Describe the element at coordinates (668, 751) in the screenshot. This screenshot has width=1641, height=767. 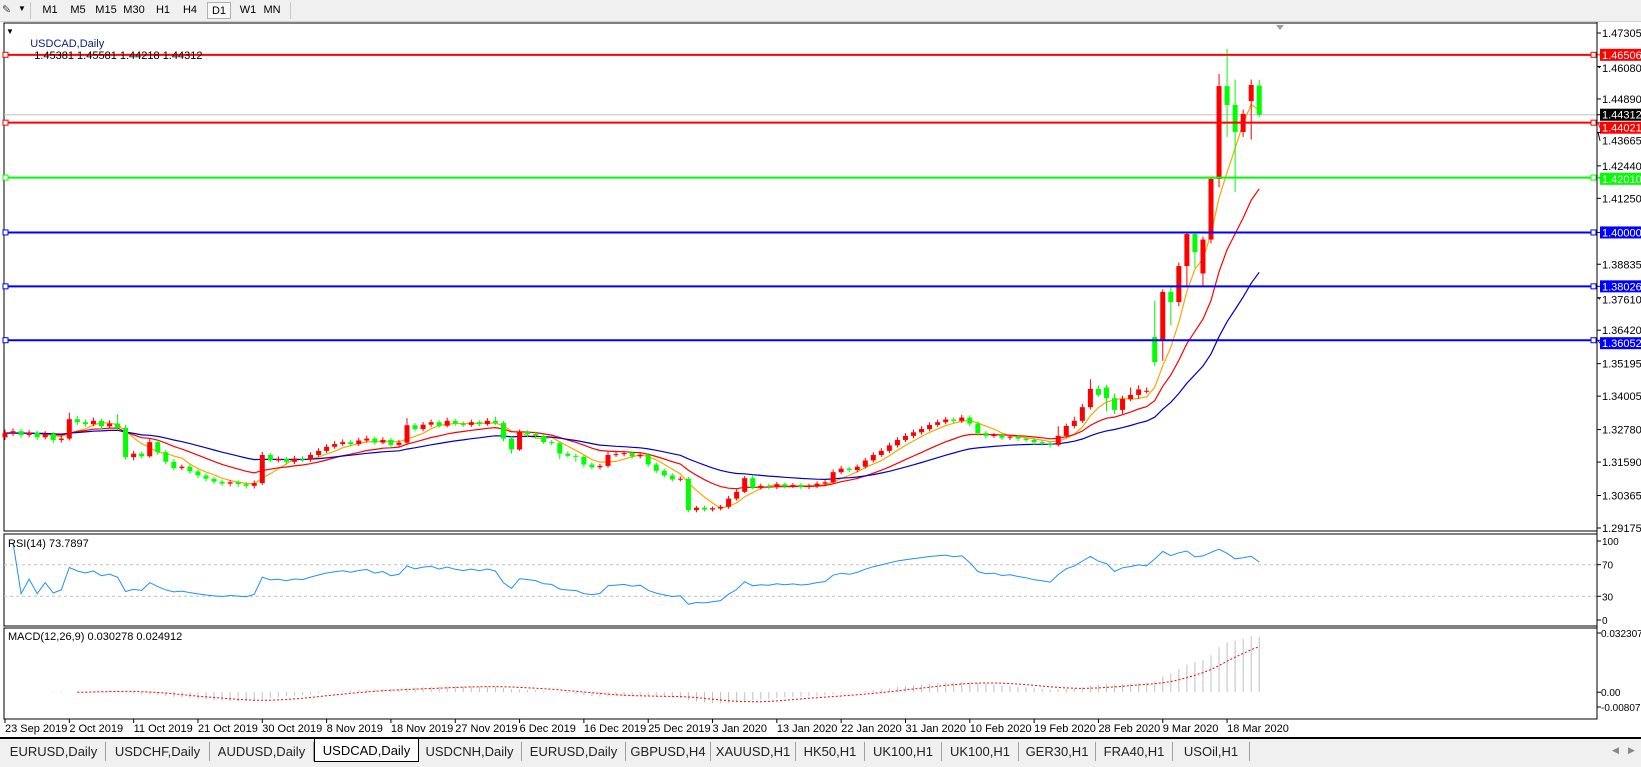
I see `tab-gbpusd-h4: GBPUSD,H4` at that location.